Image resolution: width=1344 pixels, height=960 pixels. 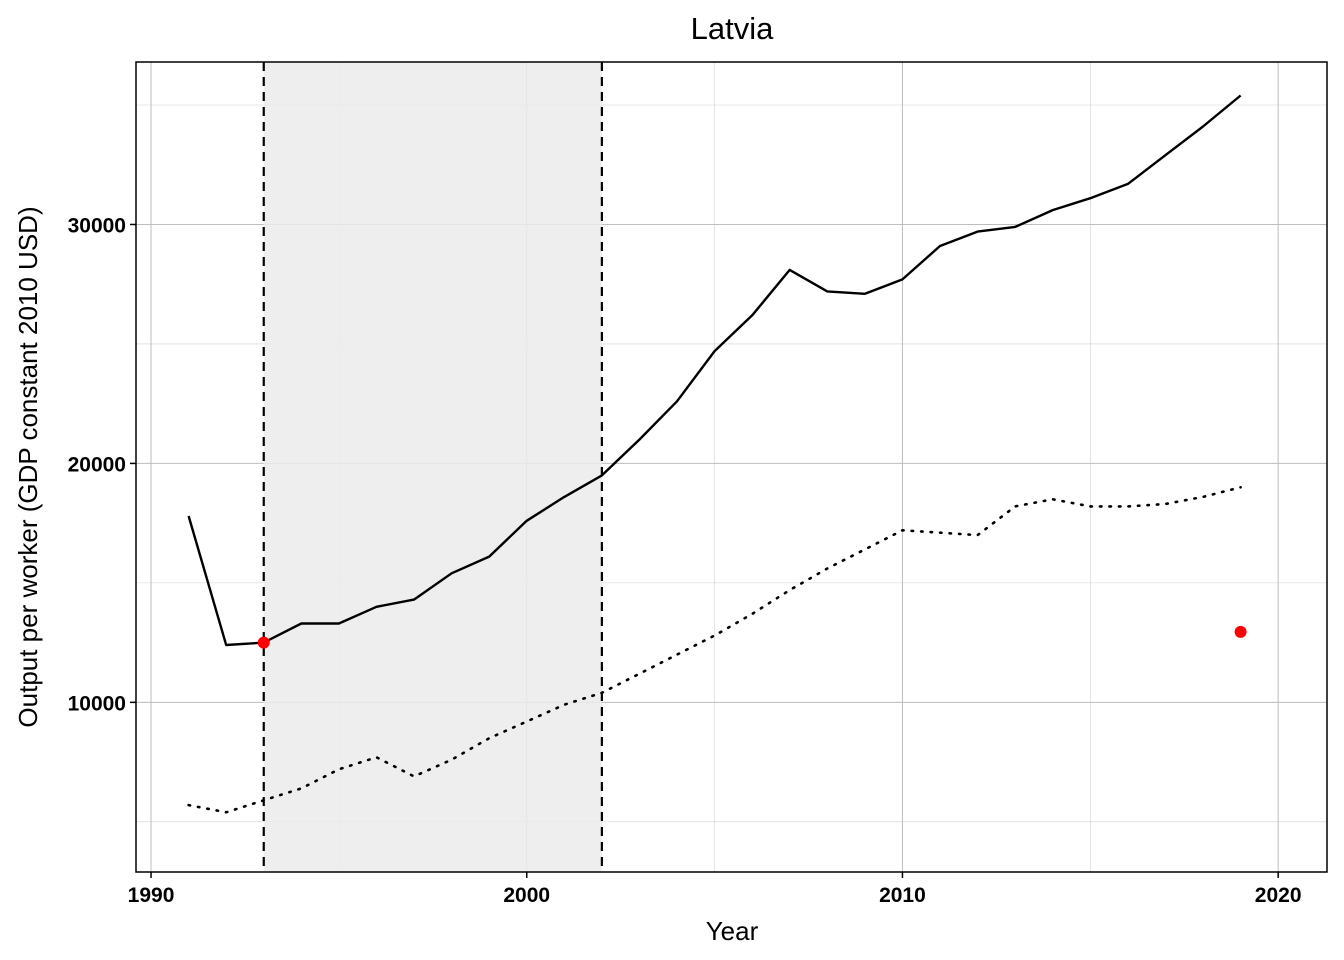 What do you see at coordinates (752, 637) in the screenshot?
I see `marker-layer` at bounding box center [752, 637].